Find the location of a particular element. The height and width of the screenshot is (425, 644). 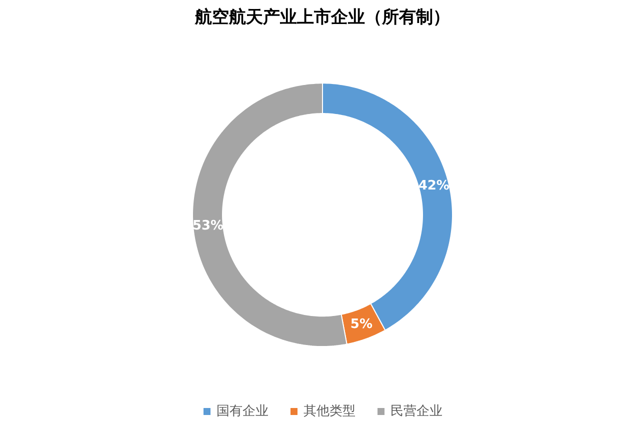

legend-label: 国有企业 is located at coordinates (242, 411).